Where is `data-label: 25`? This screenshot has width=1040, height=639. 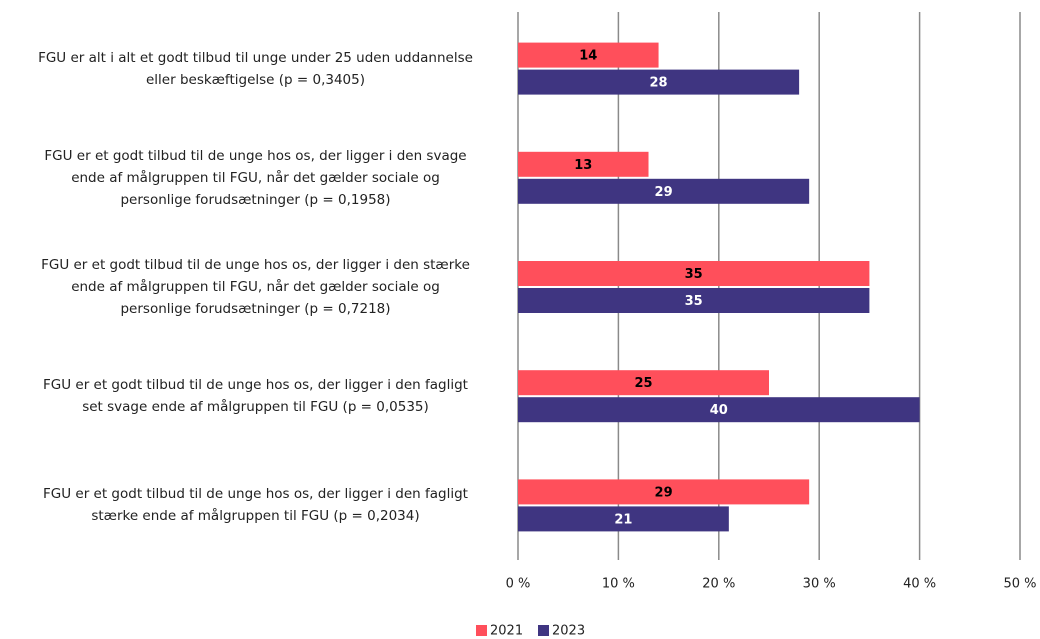 data-label: 25 is located at coordinates (643, 383).